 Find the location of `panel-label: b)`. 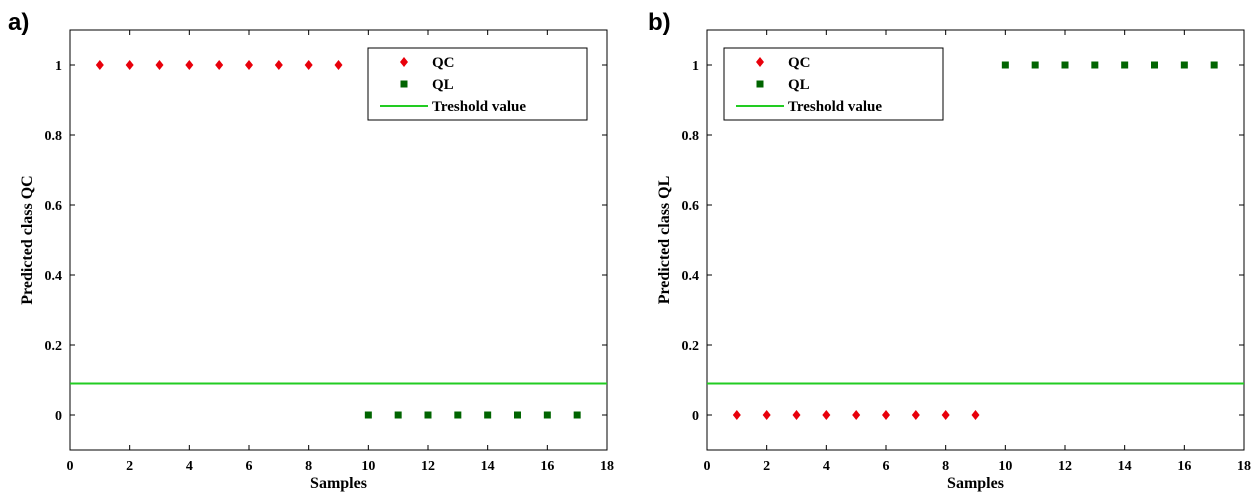

panel-label: b) is located at coordinates (659, 22).